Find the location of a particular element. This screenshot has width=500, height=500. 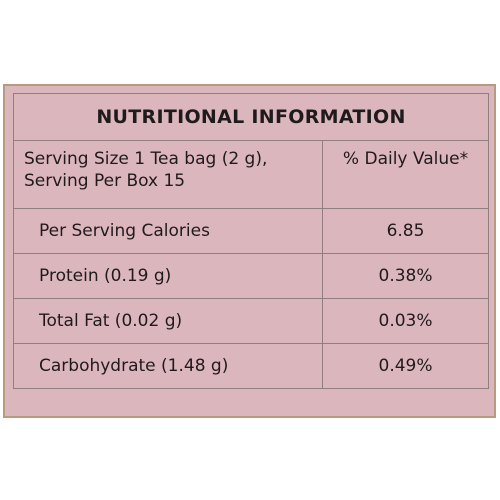

daily-value-header: % Daily Value* is located at coordinates (405, 174).